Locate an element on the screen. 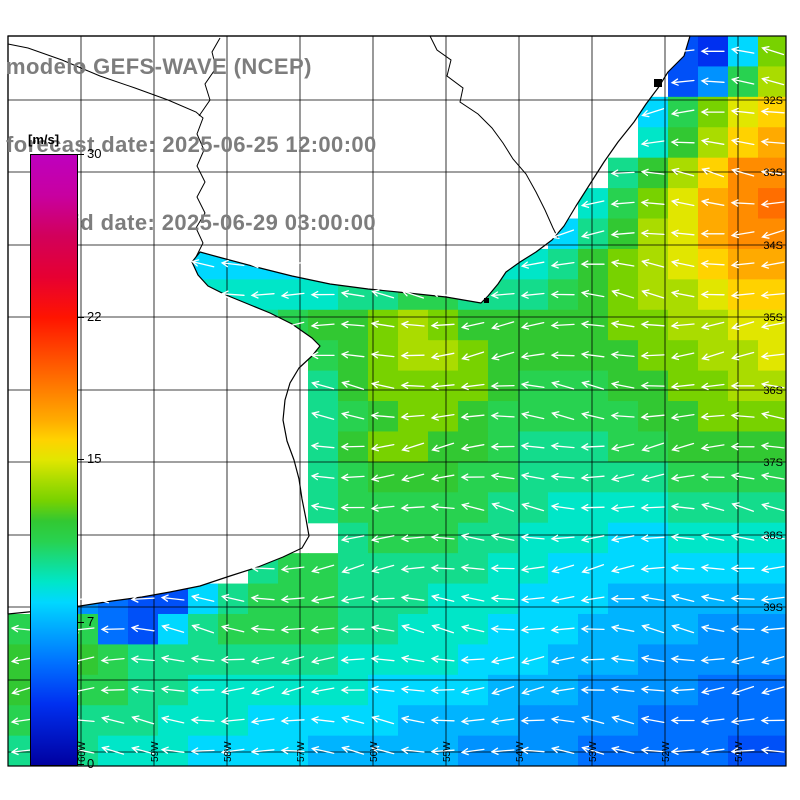 The height and width of the screenshot is (800, 800). colorbar-gradient is located at coordinates (54, 460).